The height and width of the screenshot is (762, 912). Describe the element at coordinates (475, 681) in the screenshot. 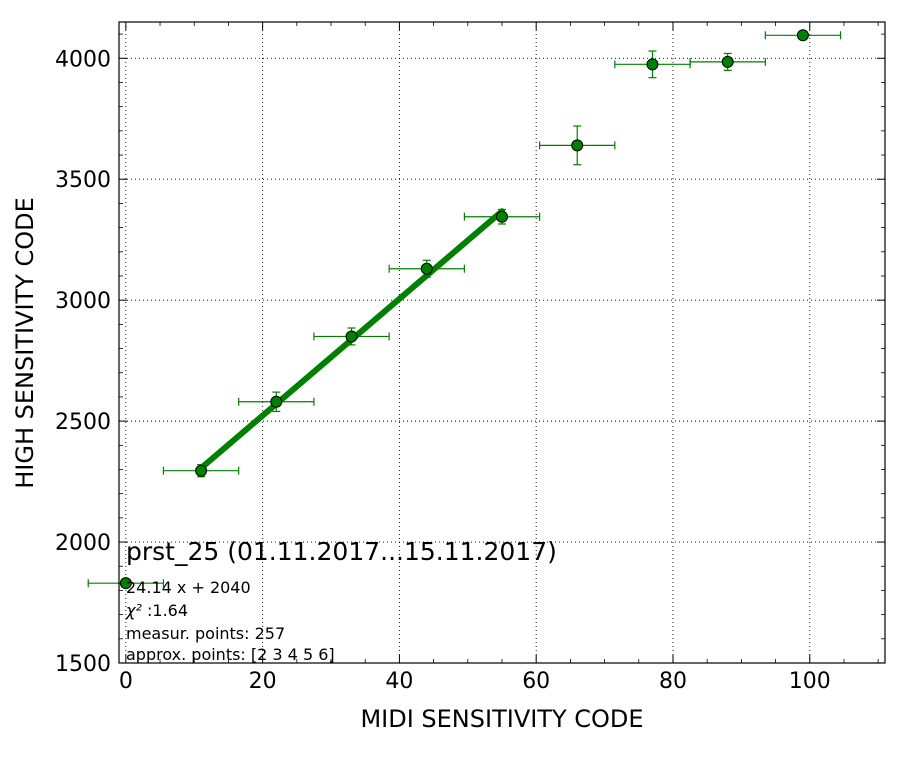

I see `x-tick-labels: 0 20 40 60 80 100` at that location.